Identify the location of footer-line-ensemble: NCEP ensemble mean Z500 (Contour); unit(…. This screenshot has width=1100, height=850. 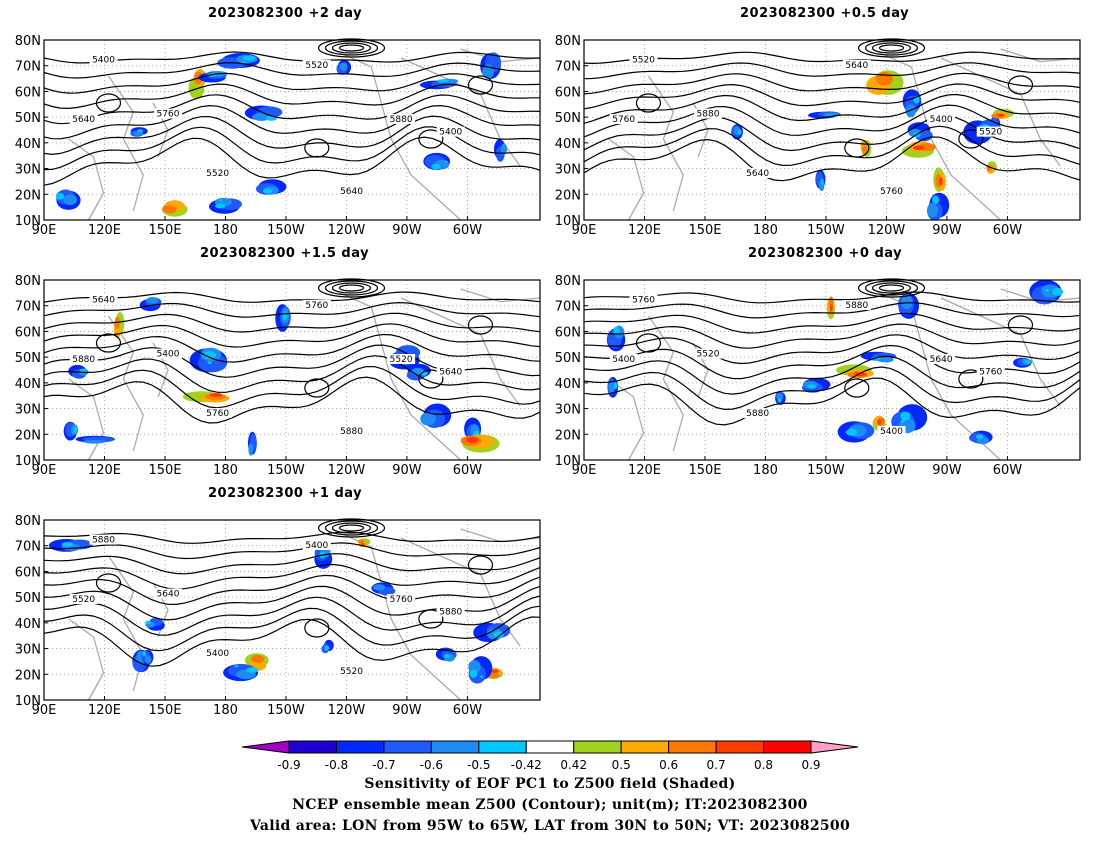
(550, 805).